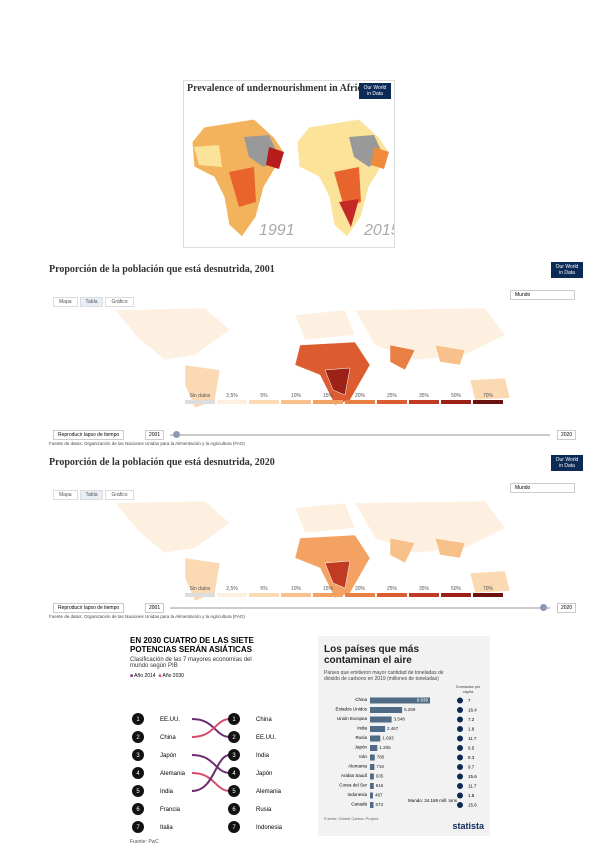 The width and height of the screenshot is (600, 848). I want to click on country: India, so click(362, 728).